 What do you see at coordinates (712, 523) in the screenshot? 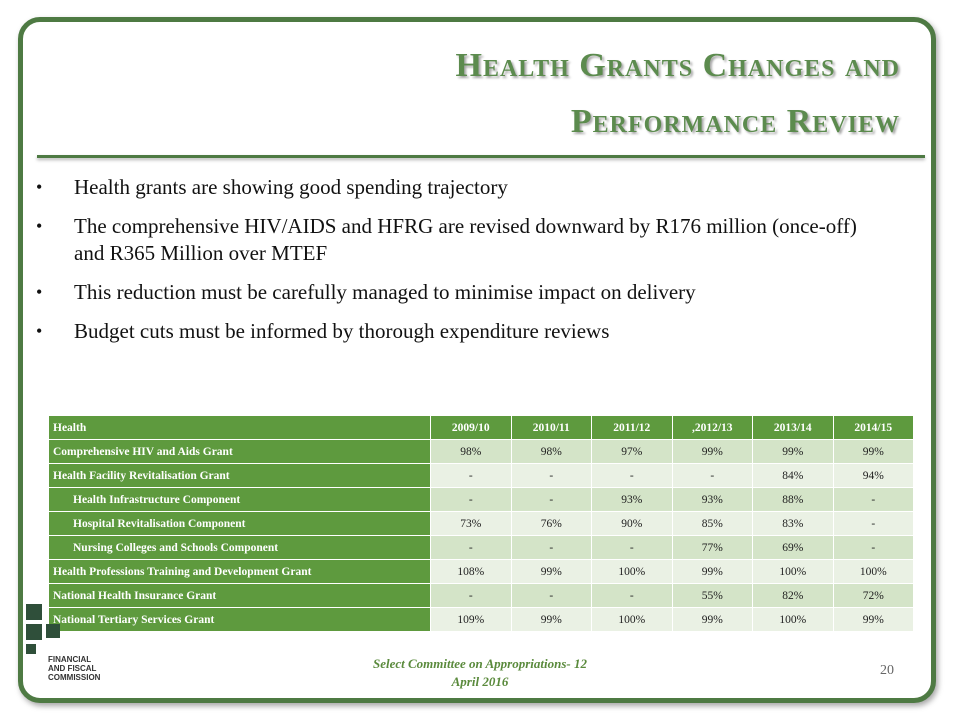
I see `cell-value: 85%` at bounding box center [712, 523].